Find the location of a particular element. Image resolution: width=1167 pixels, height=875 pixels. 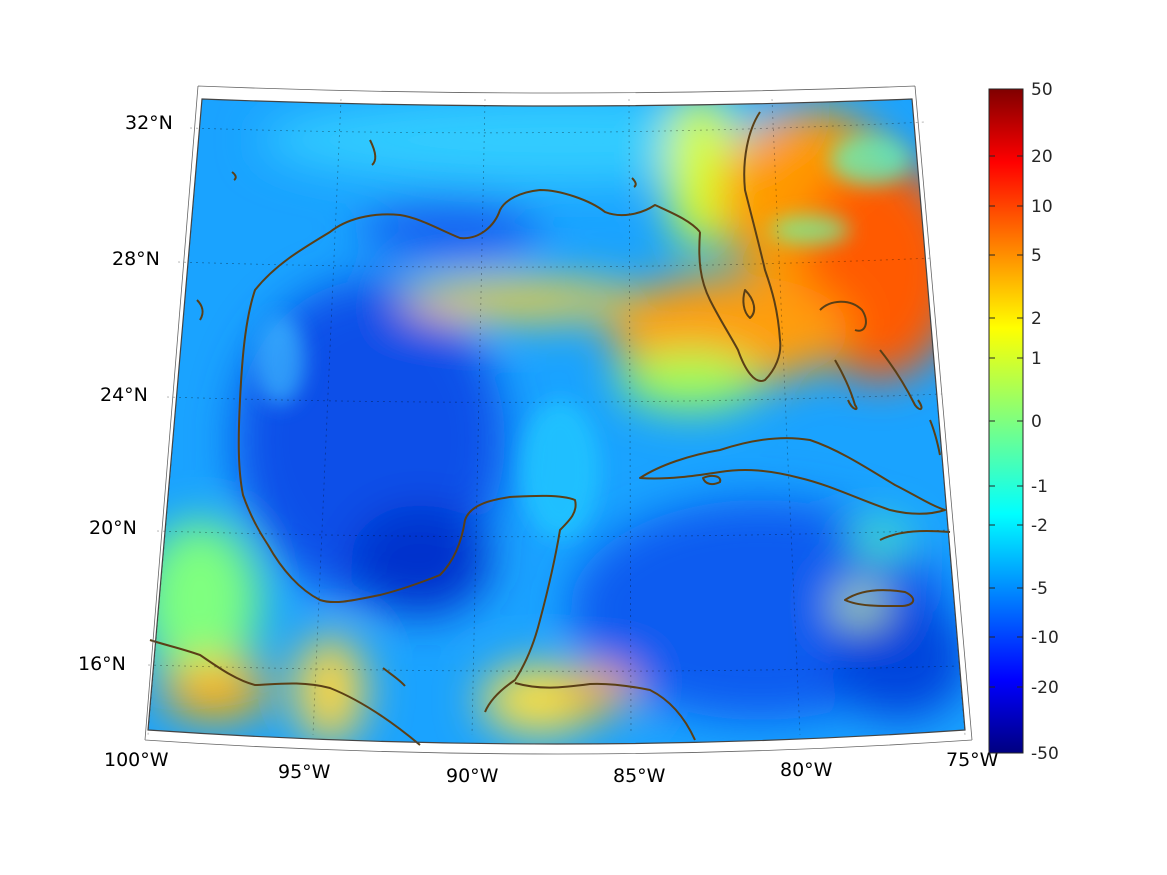

lat-tick-label: 16°N is located at coordinates (102, 664).